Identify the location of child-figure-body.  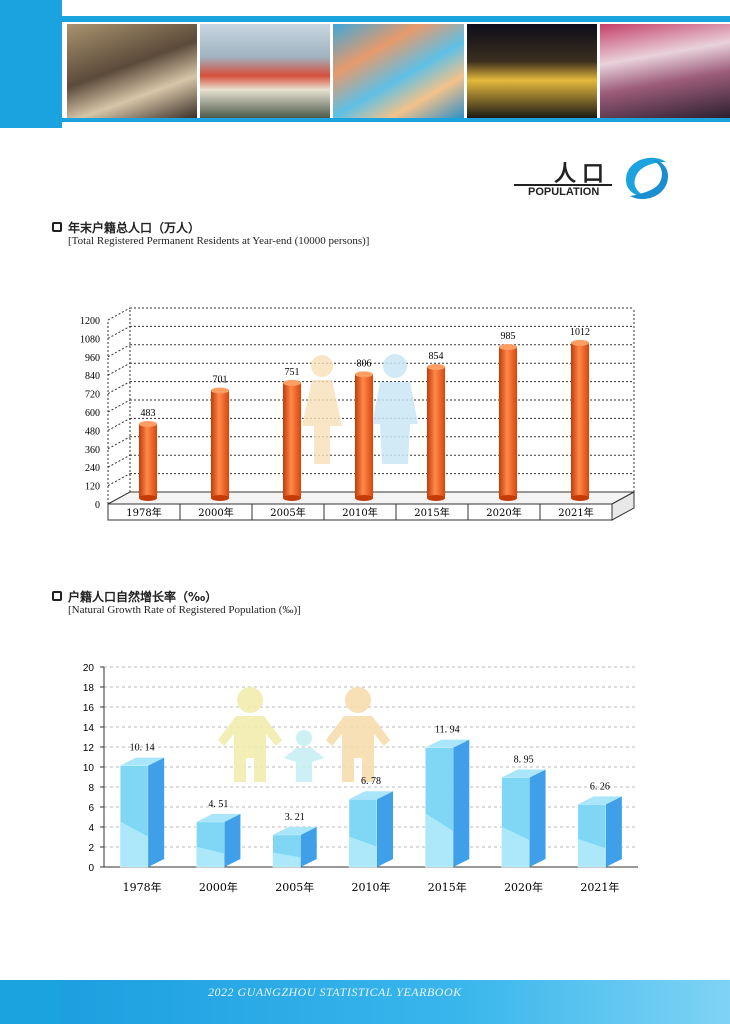
(304, 765).